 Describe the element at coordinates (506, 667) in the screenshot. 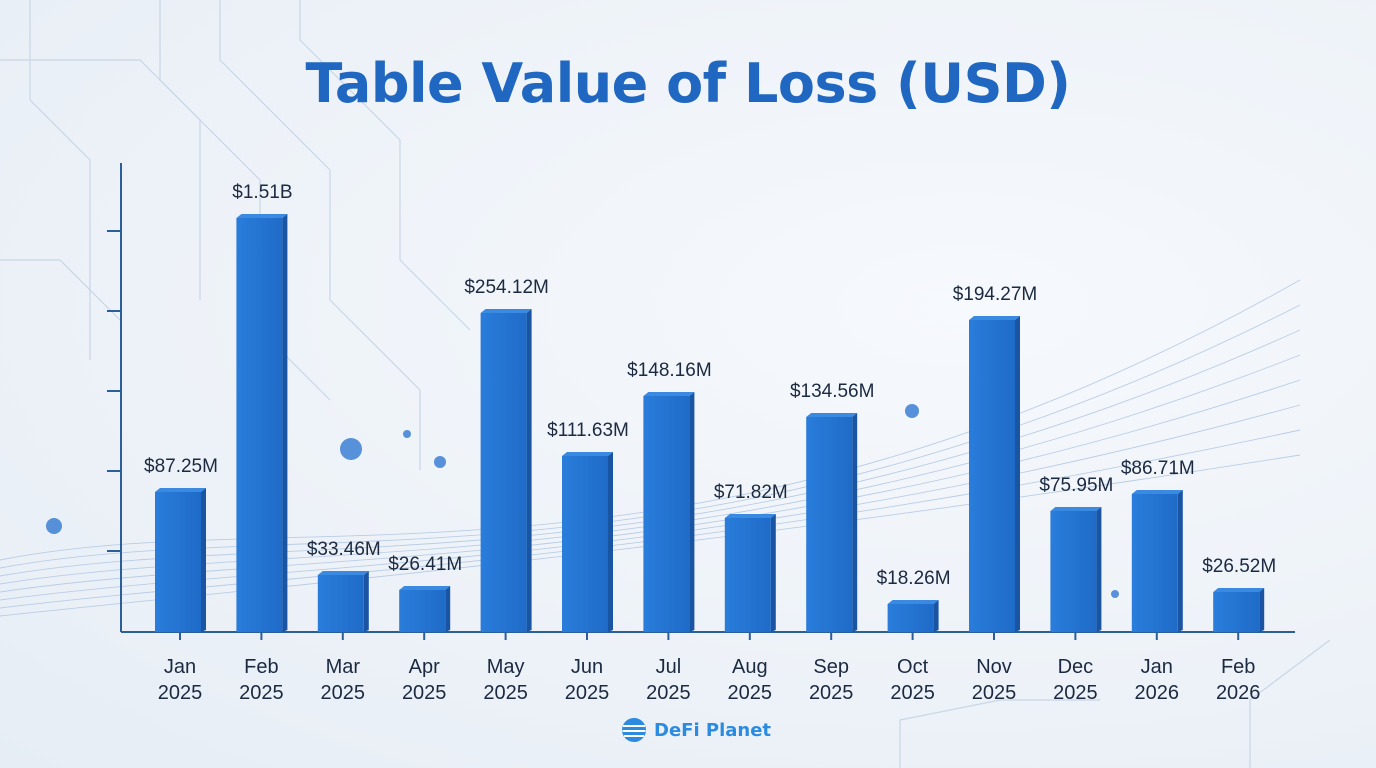

I see `x-tick-label-month: May` at that location.